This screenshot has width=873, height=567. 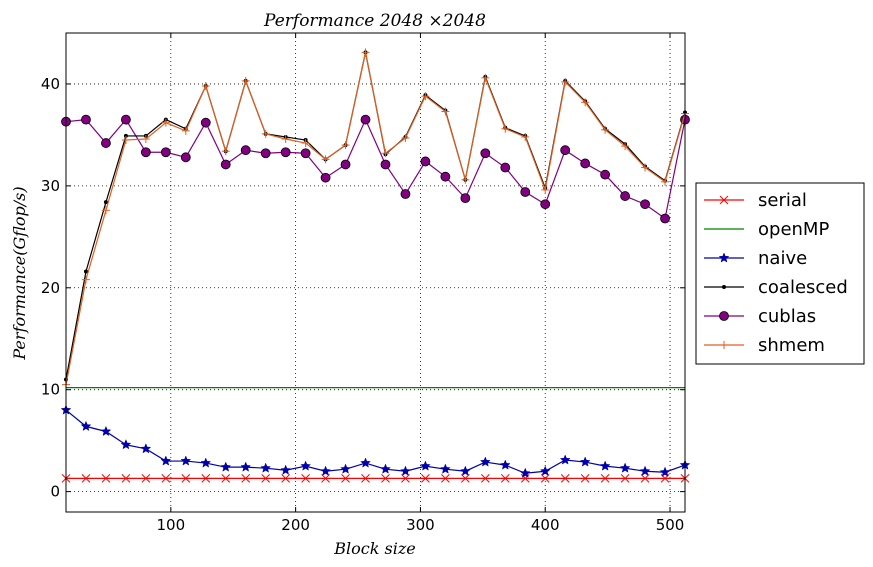 What do you see at coordinates (375, 169) in the screenshot?
I see `series-cublas` at bounding box center [375, 169].